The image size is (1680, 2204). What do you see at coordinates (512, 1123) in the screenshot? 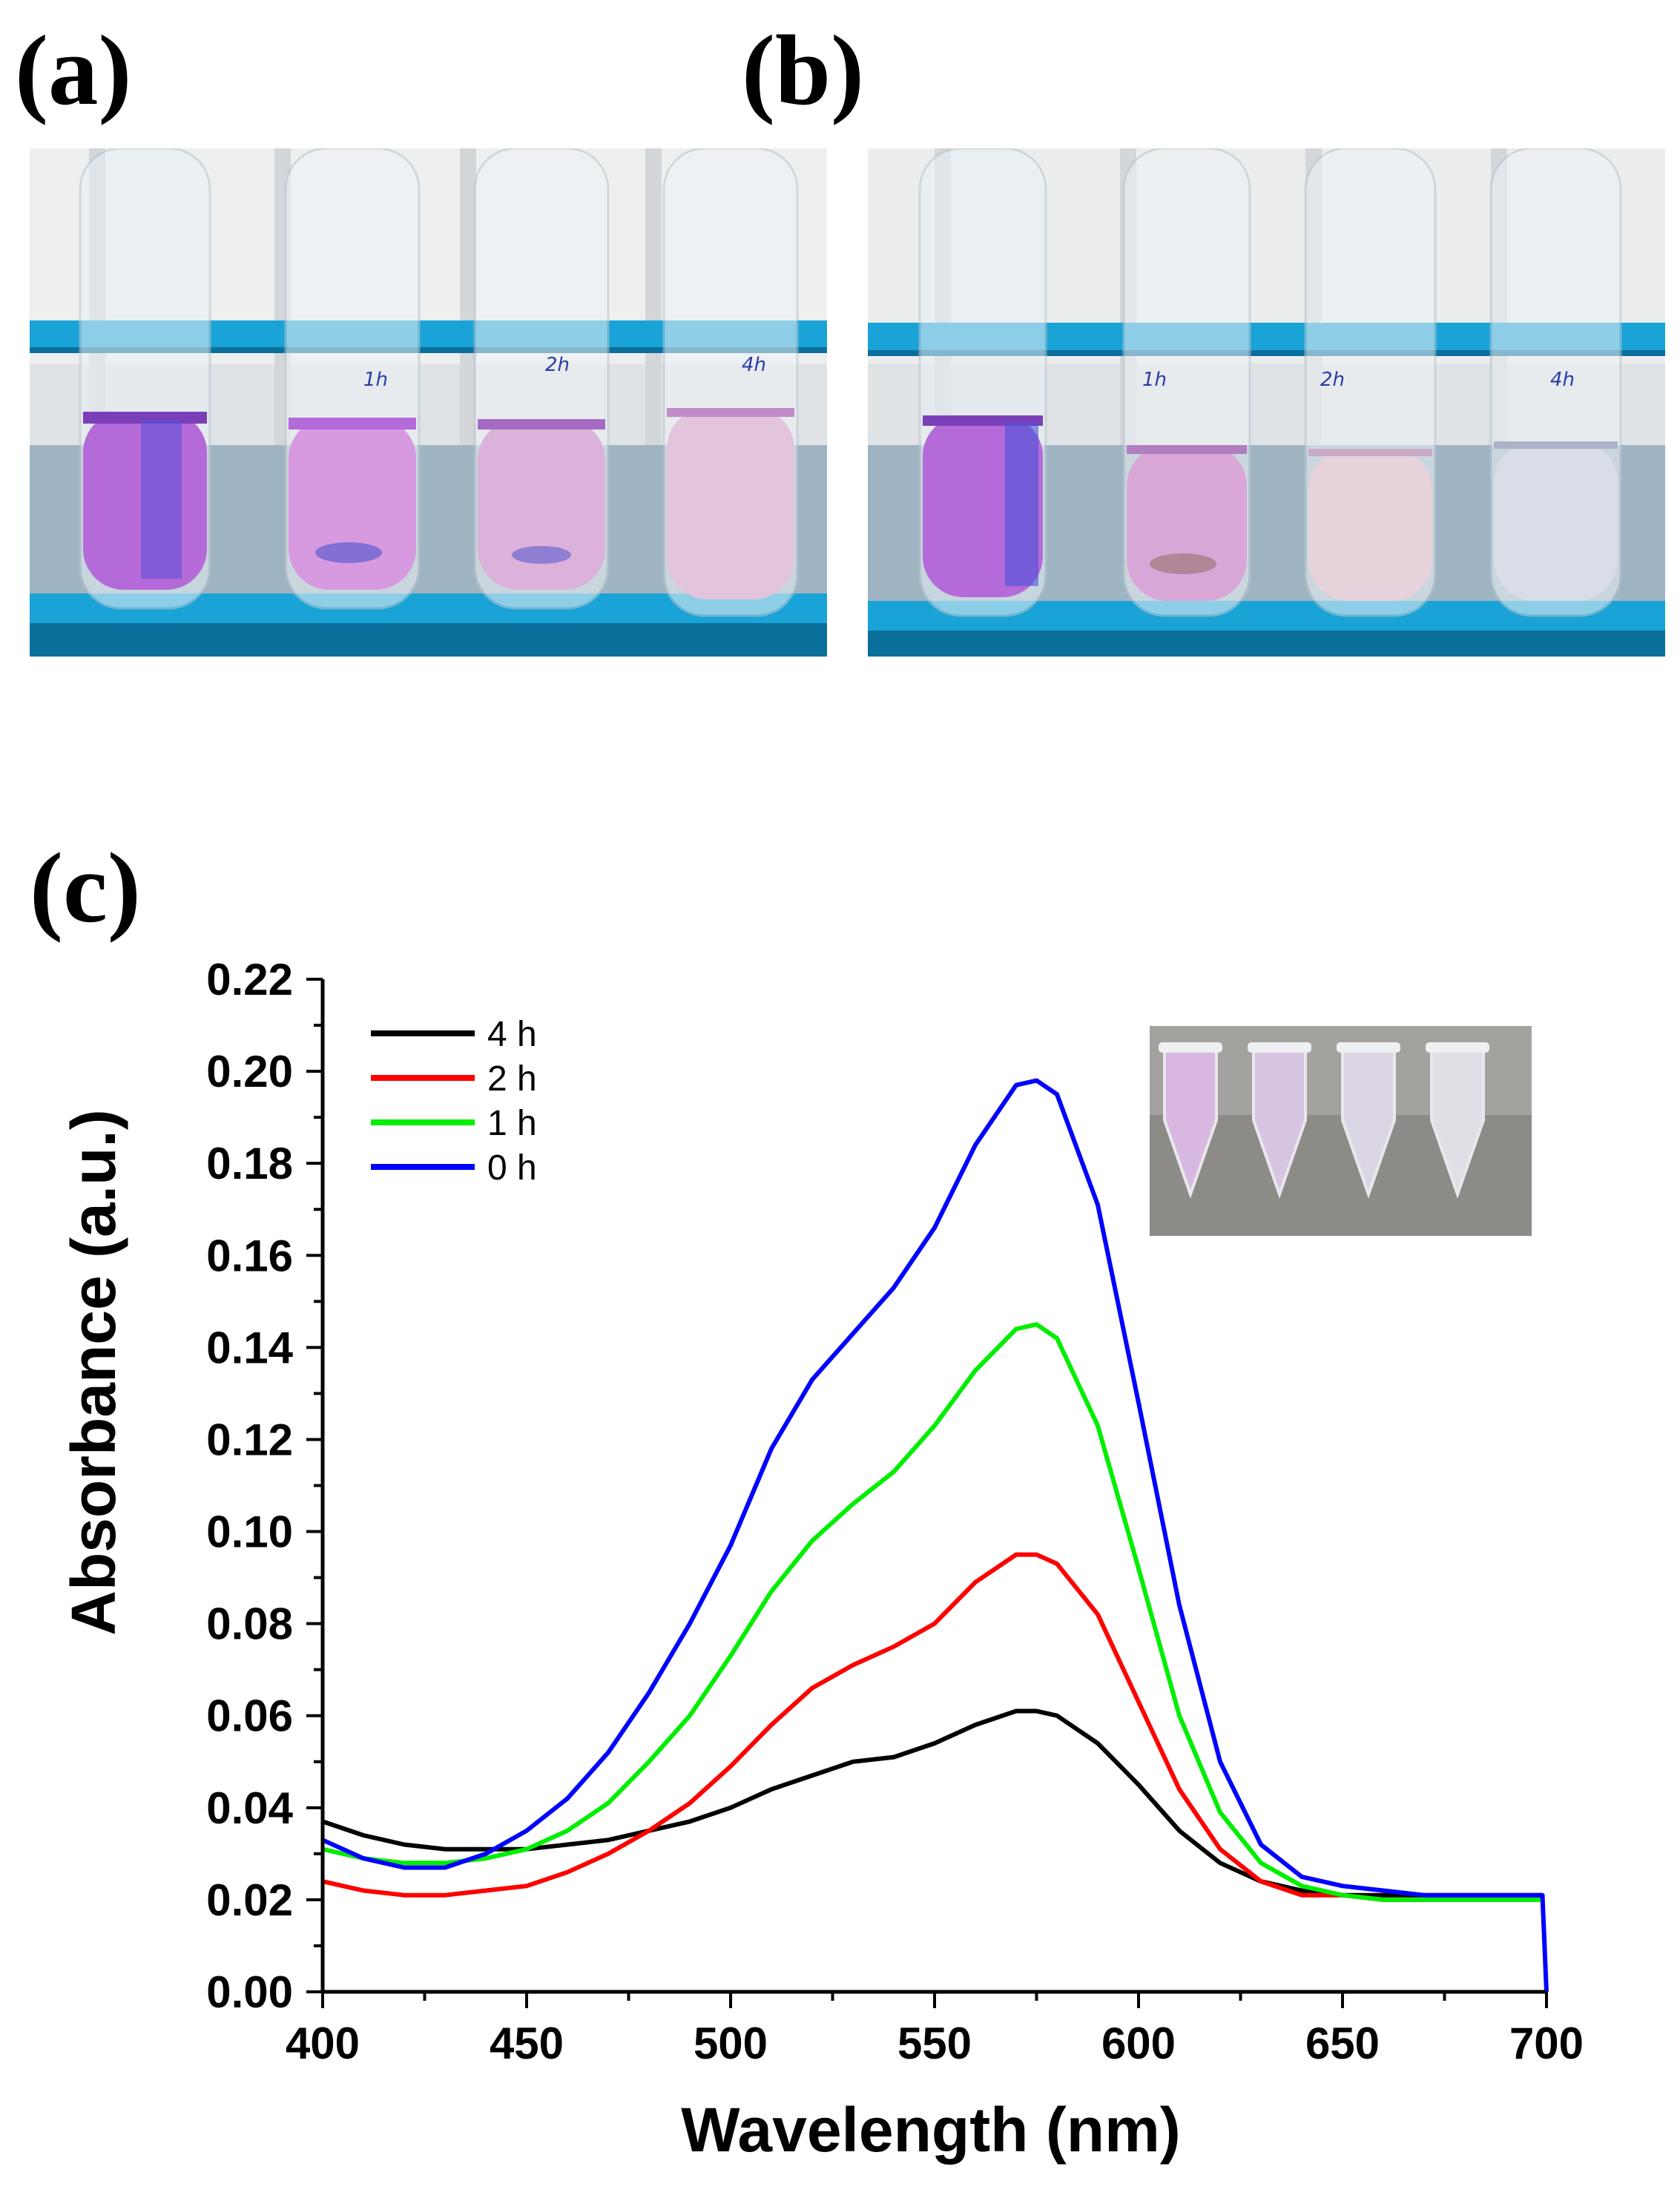
I see `legend-label-1h: 1 h` at bounding box center [512, 1123].